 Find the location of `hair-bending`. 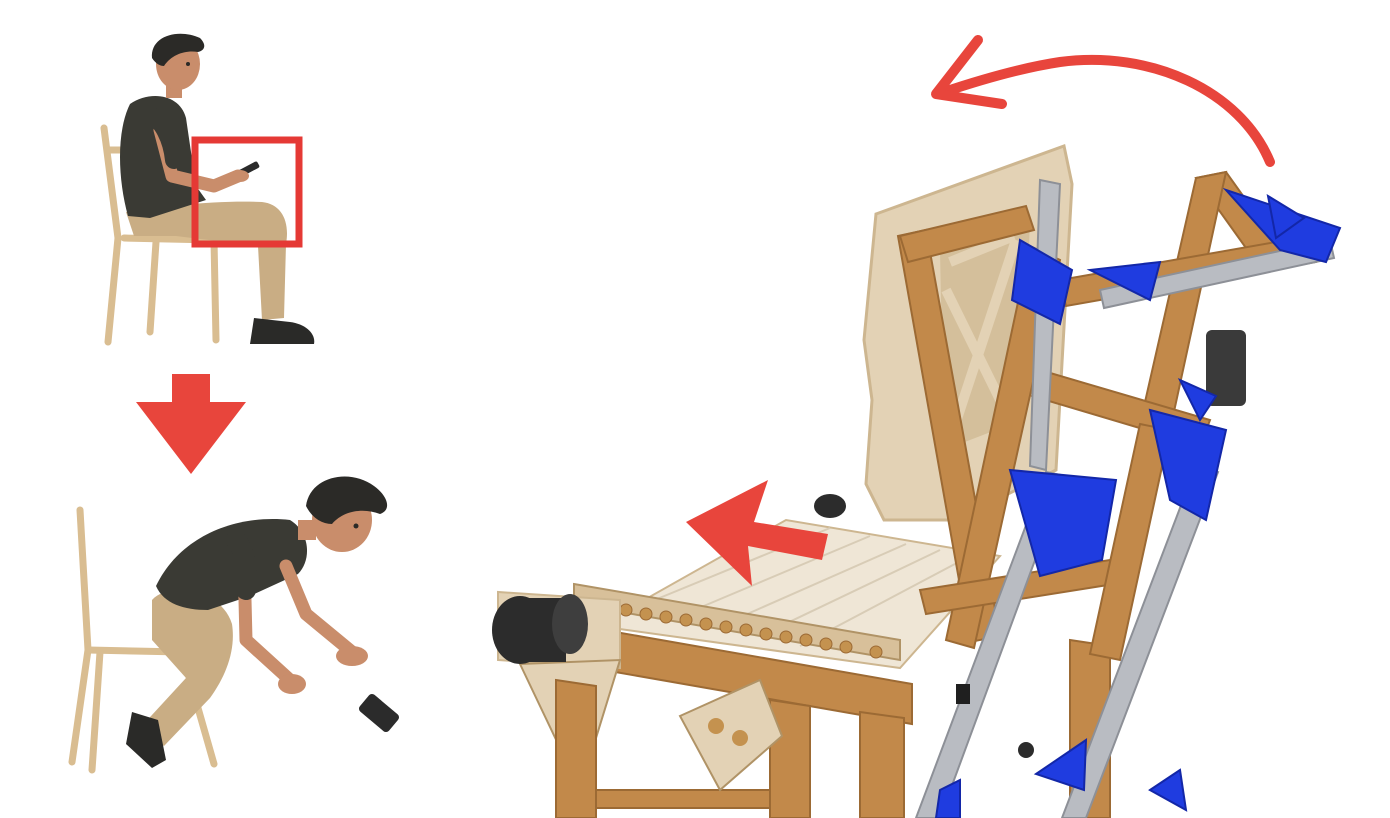

hair-bending is located at coordinates (347, 500).